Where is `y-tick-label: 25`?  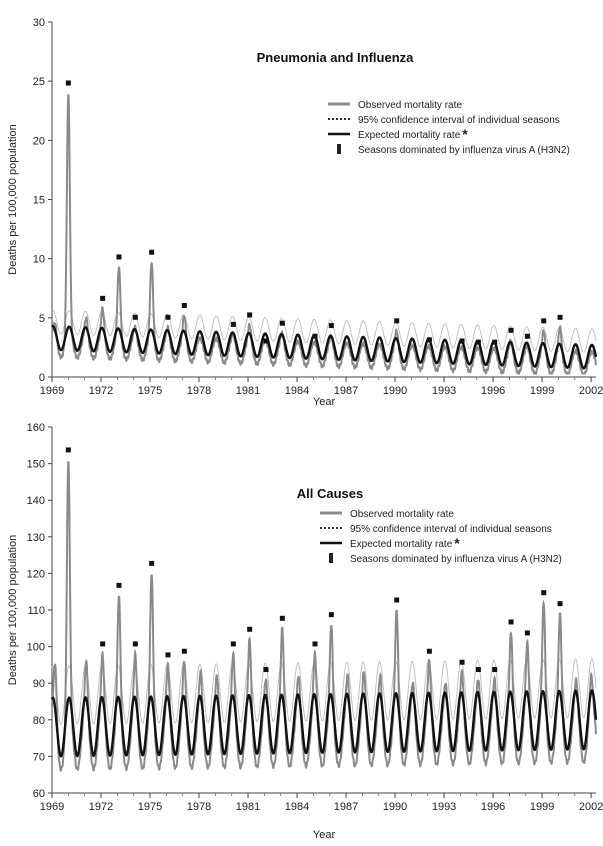
y-tick-label: 25 is located at coordinates (39, 82).